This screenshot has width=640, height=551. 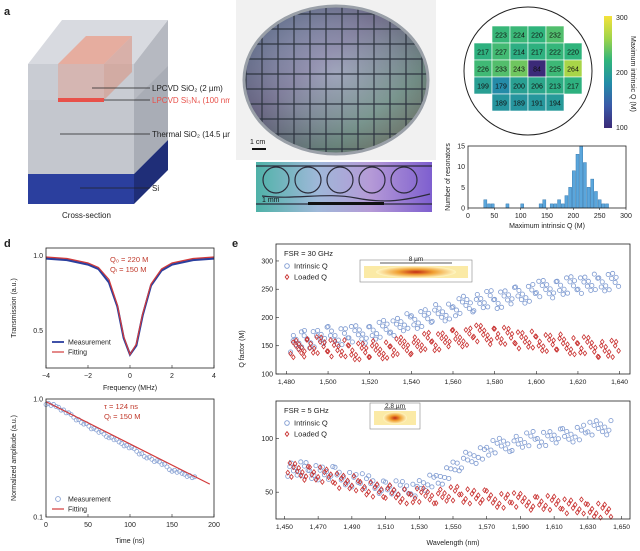 I want to click on transmission-x-tick-label: −4, so click(x=46, y=376).